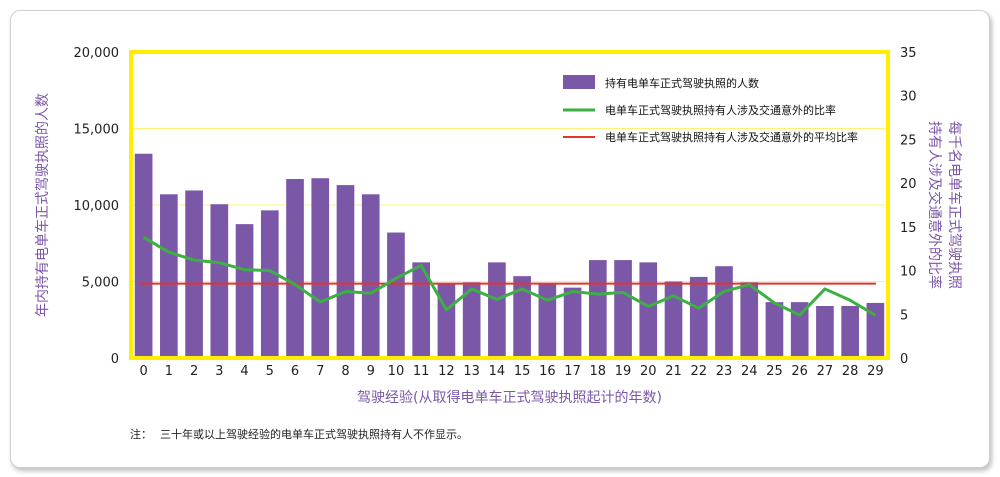 Image resolution: width=1000 pixels, height=477 pixels. What do you see at coordinates (371, 371) in the screenshot?
I see `x-tick-label: 9` at bounding box center [371, 371].